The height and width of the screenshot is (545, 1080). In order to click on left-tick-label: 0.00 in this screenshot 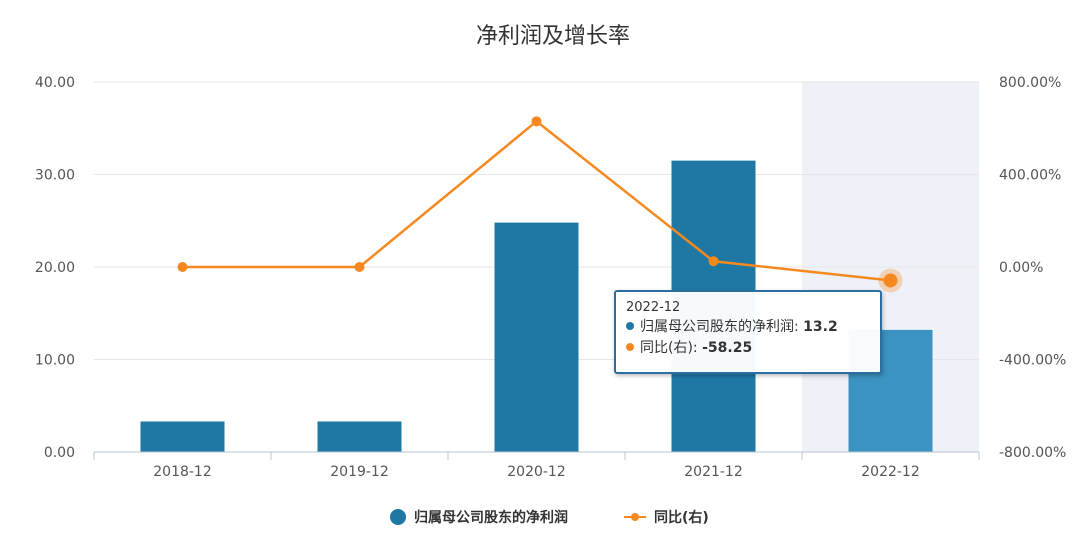, I will do `click(59, 453)`.